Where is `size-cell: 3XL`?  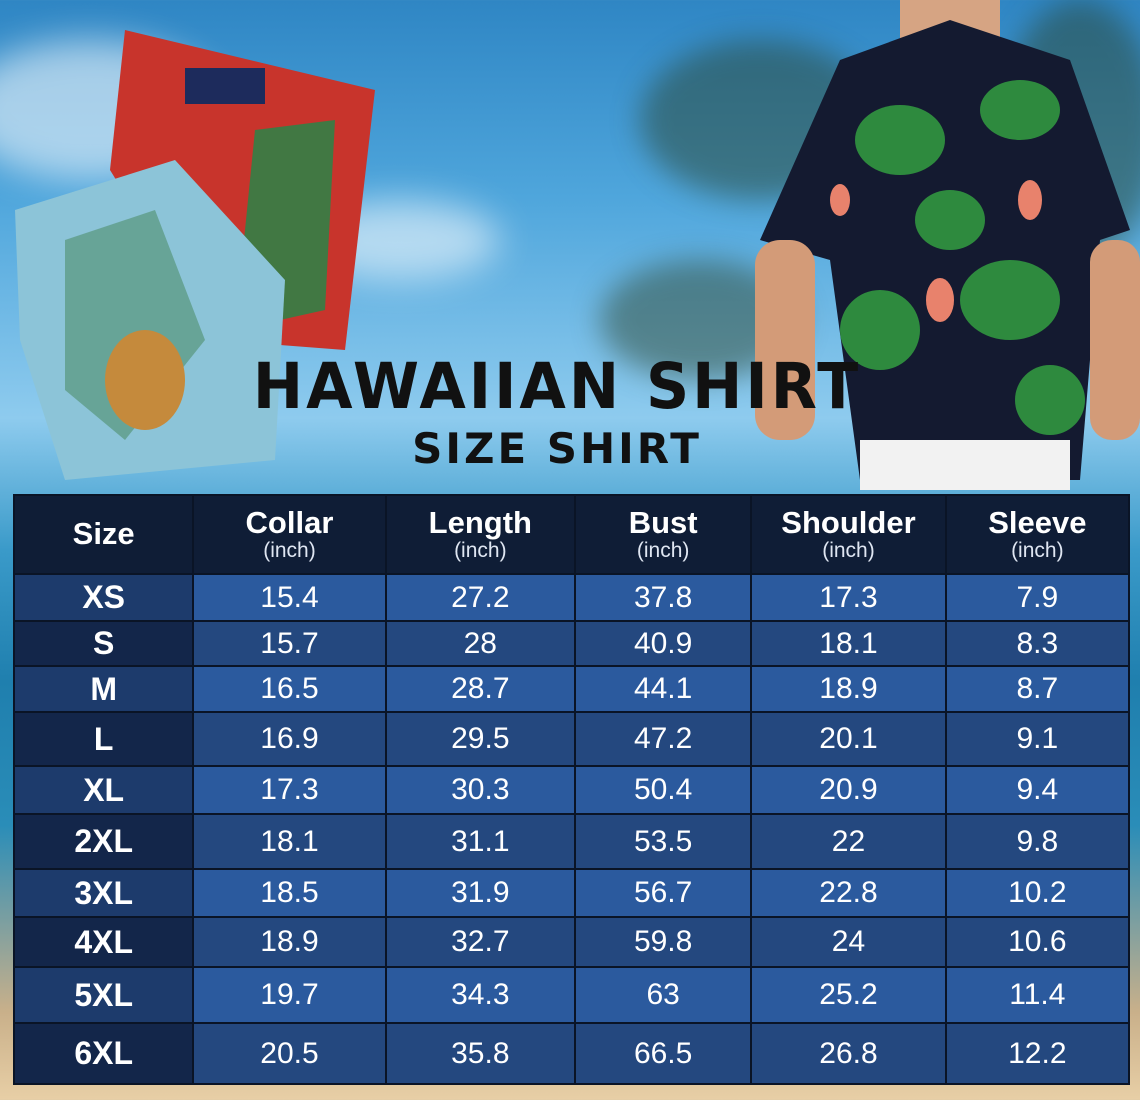
size-cell: 3XL is located at coordinates (104, 893).